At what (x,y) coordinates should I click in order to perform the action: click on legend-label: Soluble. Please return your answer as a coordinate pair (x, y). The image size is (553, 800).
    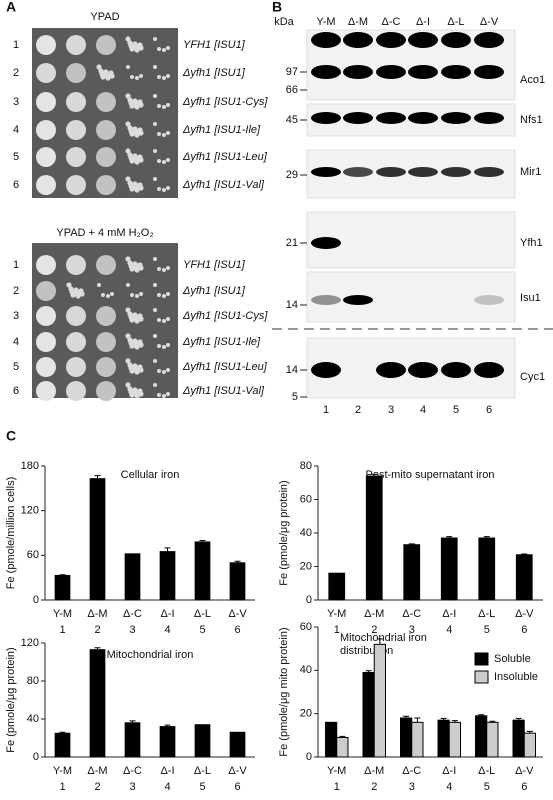
    Looking at the image, I should click on (512, 659).